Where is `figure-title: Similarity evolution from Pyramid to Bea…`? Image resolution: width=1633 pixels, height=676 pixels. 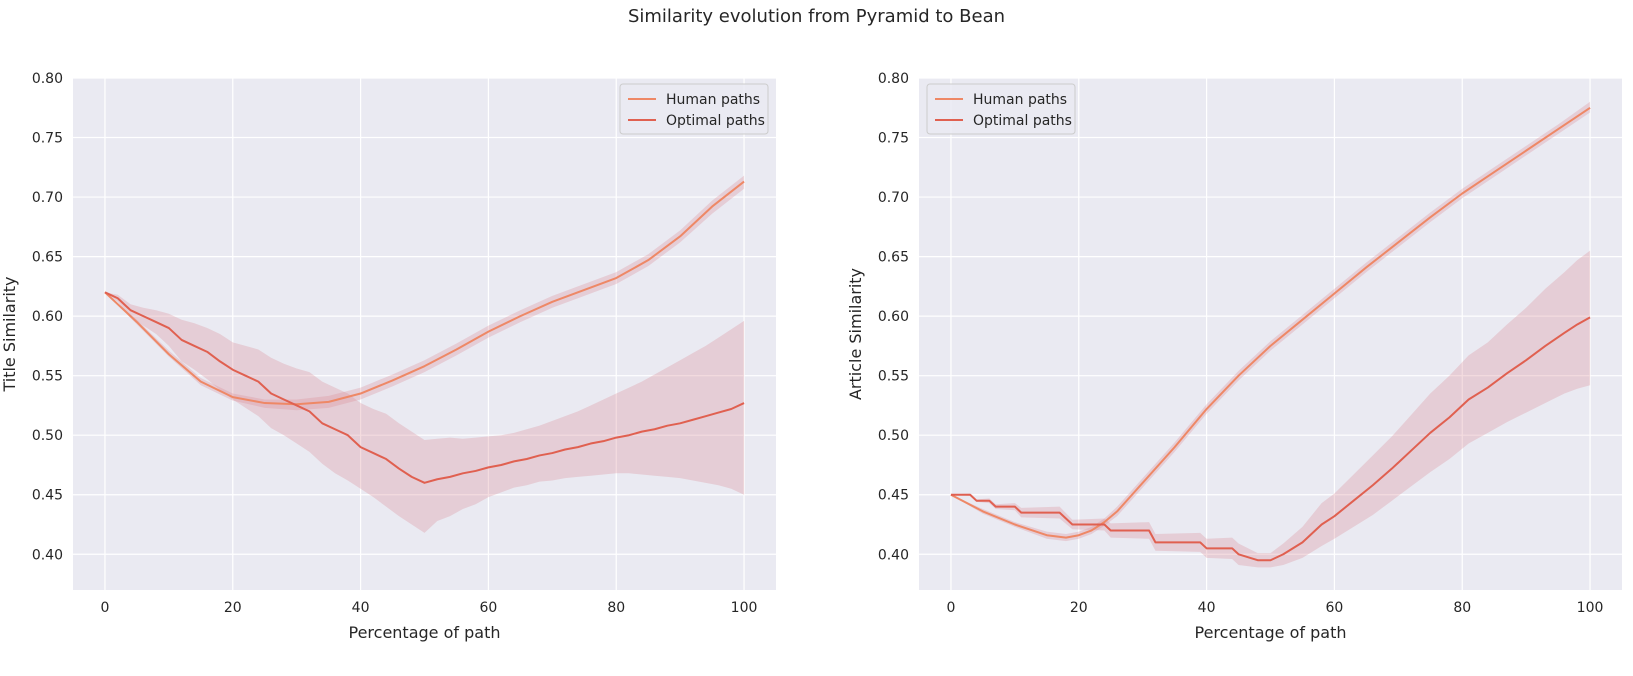 figure-title: Similarity evolution from Pyramid to Bea… is located at coordinates (816, 16).